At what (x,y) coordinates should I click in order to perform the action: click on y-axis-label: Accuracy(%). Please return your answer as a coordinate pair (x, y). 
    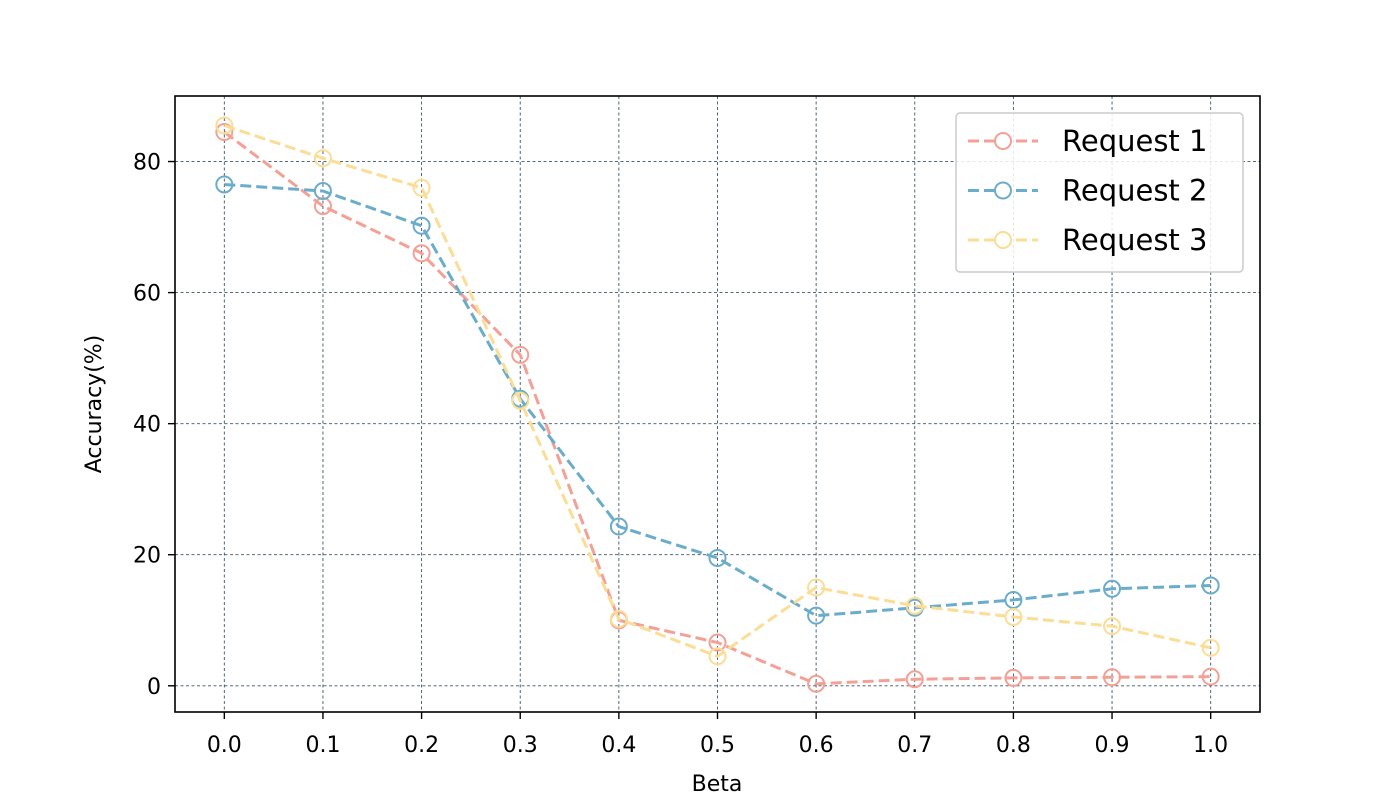
    Looking at the image, I should click on (94, 404).